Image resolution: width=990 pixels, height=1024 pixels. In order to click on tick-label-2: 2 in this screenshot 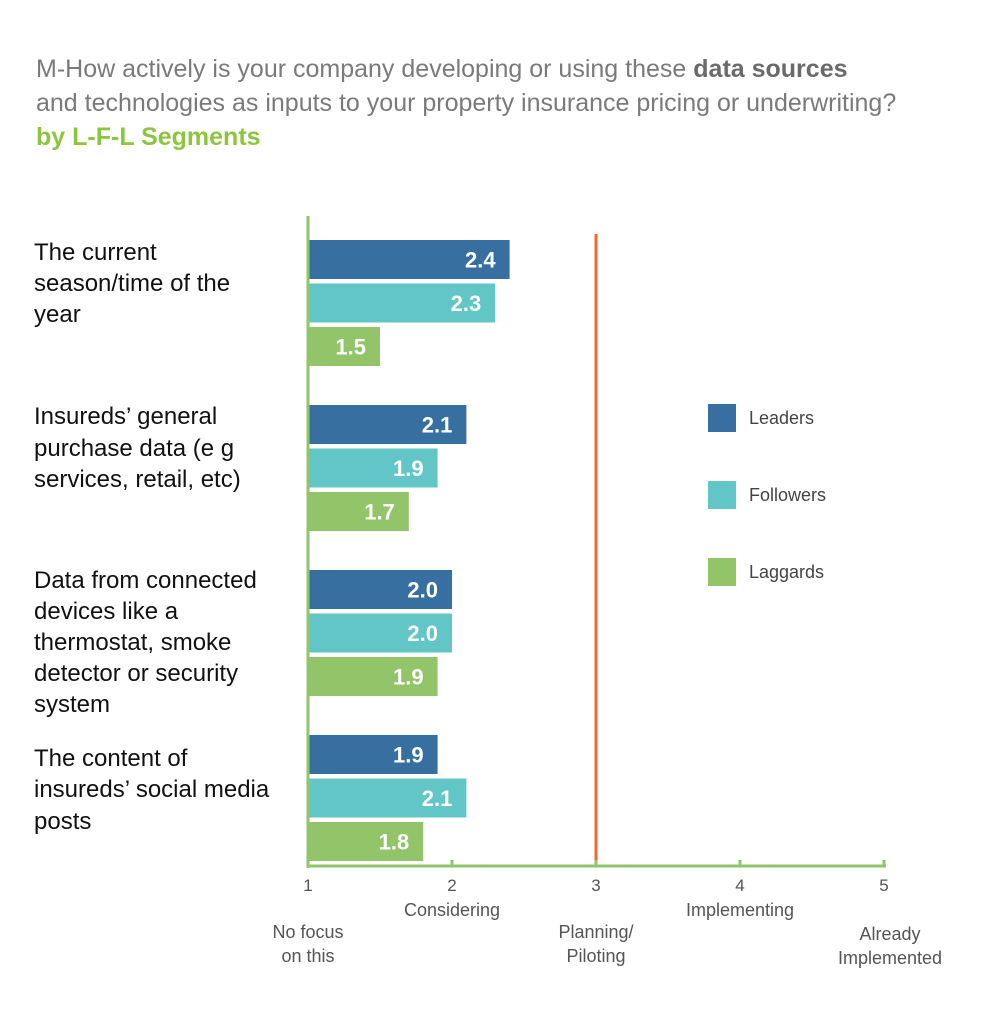, I will do `click(451, 885)`.